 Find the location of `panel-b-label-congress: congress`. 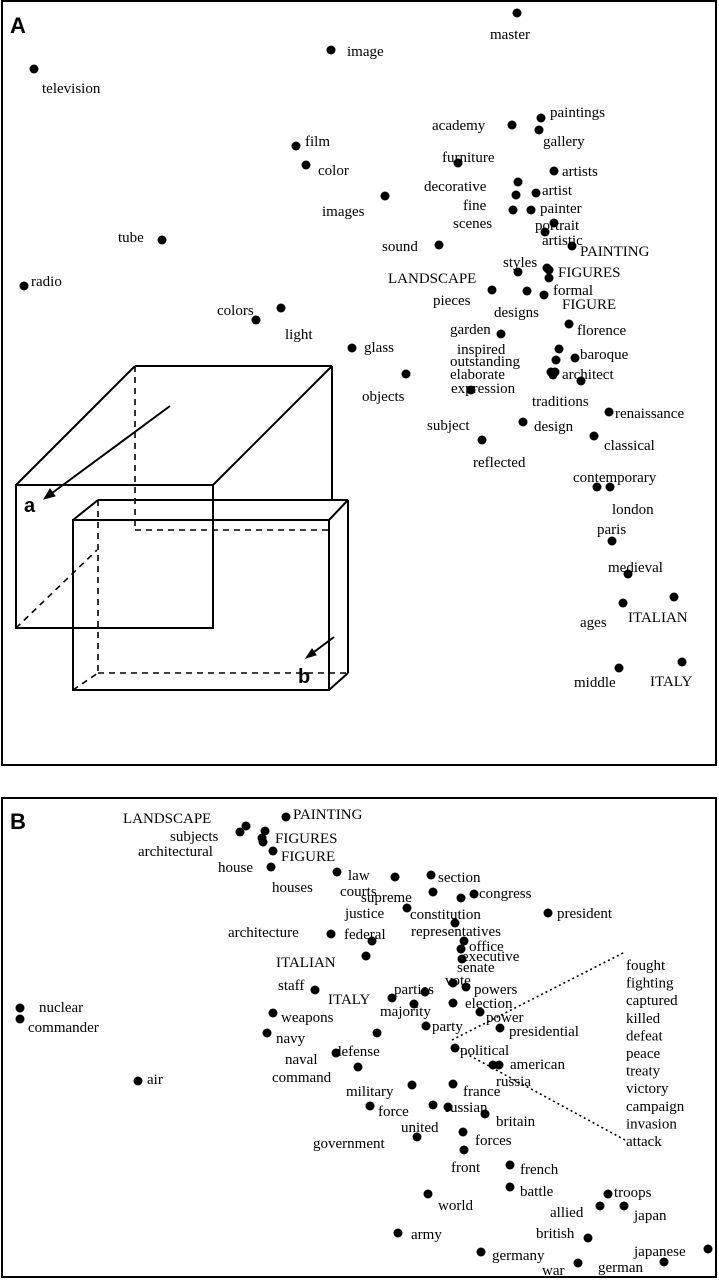

panel-b-label-congress: congress is located at coordinates (505, 894).